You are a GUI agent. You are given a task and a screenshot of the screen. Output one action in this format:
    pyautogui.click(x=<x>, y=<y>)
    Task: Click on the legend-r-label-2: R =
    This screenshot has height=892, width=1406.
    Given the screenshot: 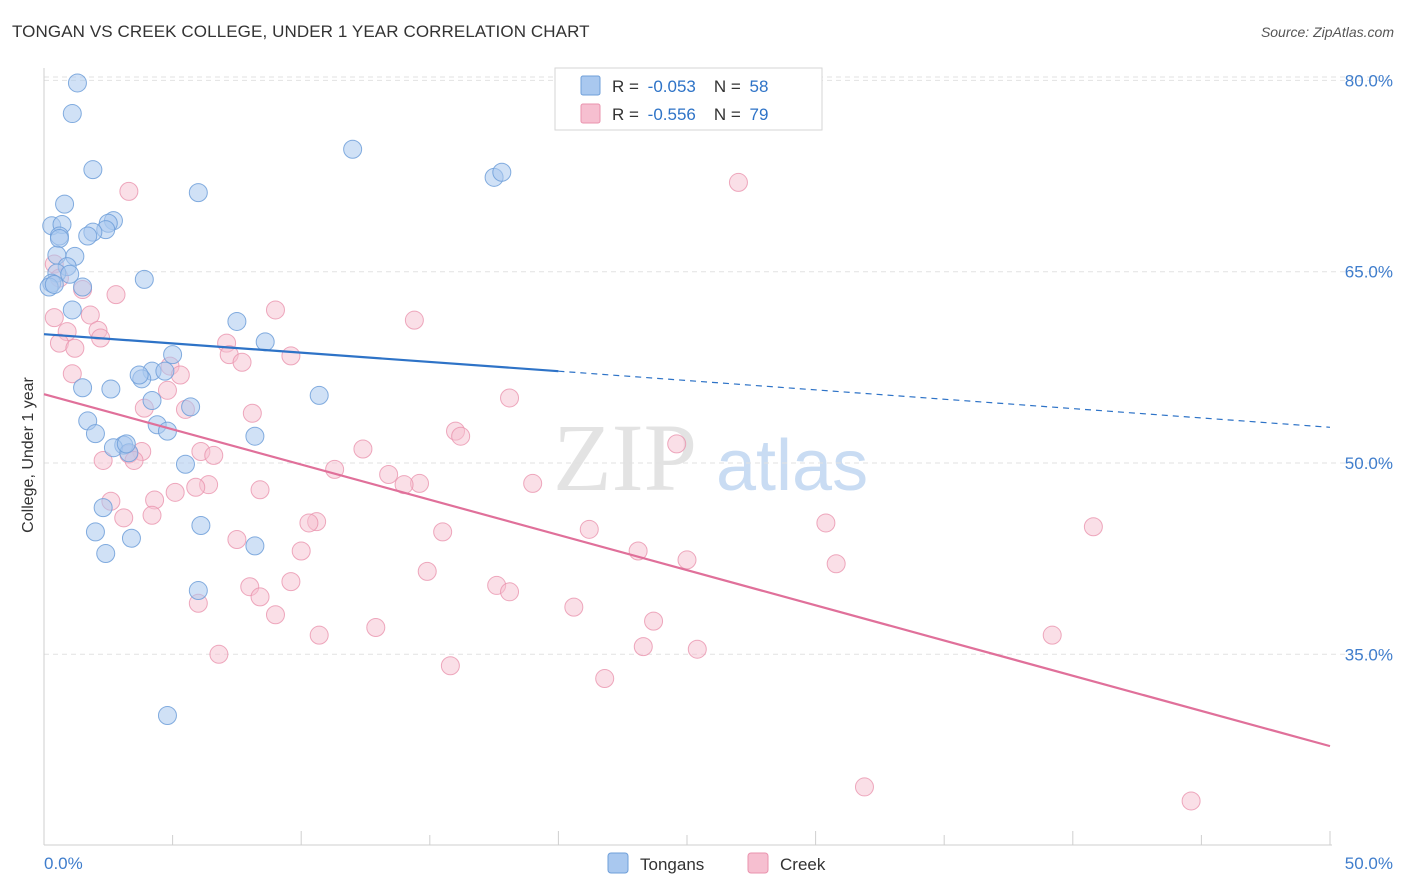 What is the action you would take?
    pyautogui.click(x=628, y=114)
    